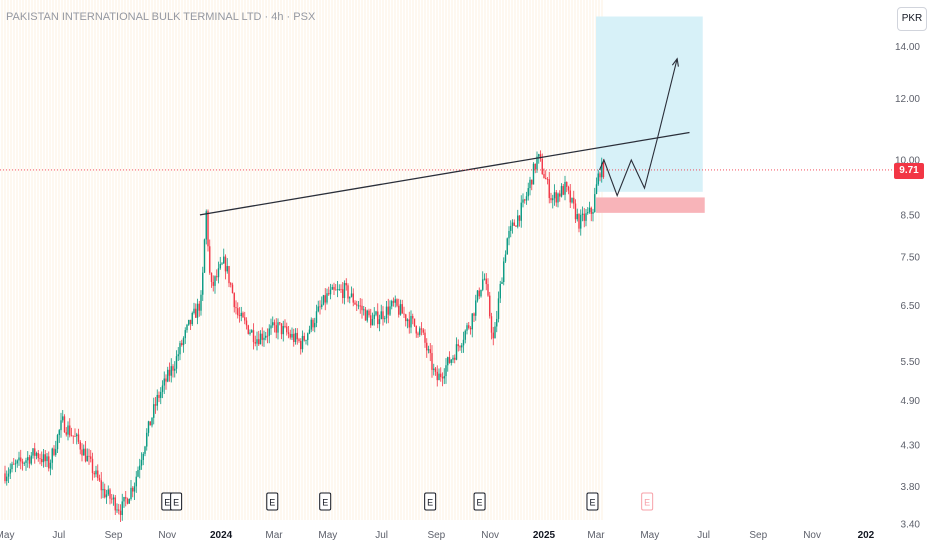 The image size is (932, 550). Describe the element at coordinates (912, 19) in the screenshot. I see `currency-button: PKR` at that location.